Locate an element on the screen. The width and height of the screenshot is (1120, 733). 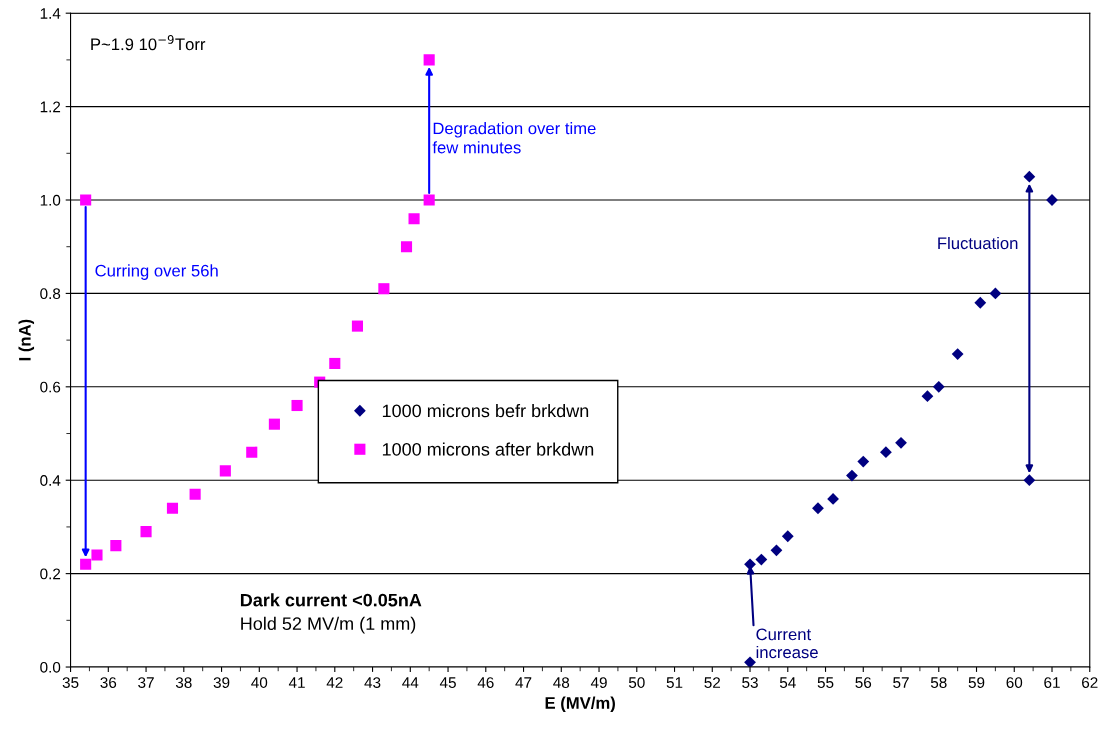
annotation: Hold 52 MV/m (1 mm) is located at coordinates (328, 625).